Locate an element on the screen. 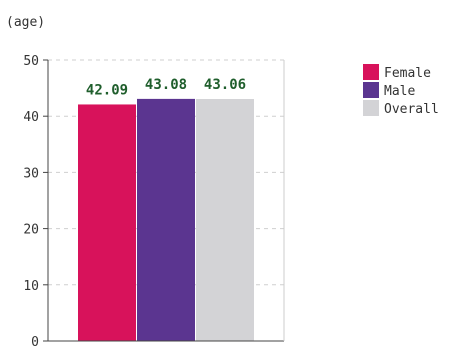  legend-label-overall: Overall is located at coordinates (411, 109).